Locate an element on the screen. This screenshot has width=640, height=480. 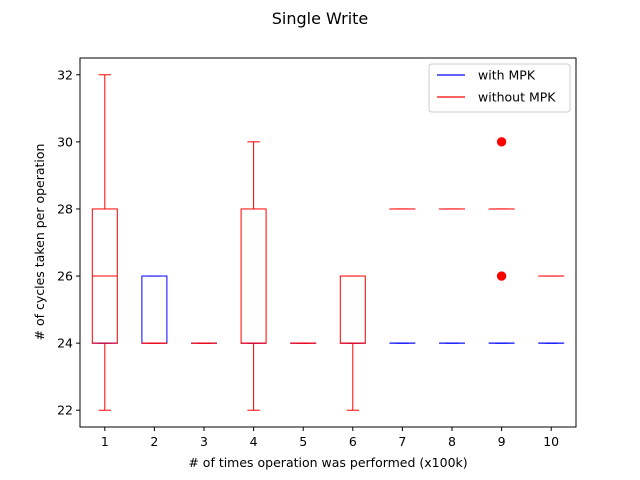
legend-frame is located at coordinates (499, 88).